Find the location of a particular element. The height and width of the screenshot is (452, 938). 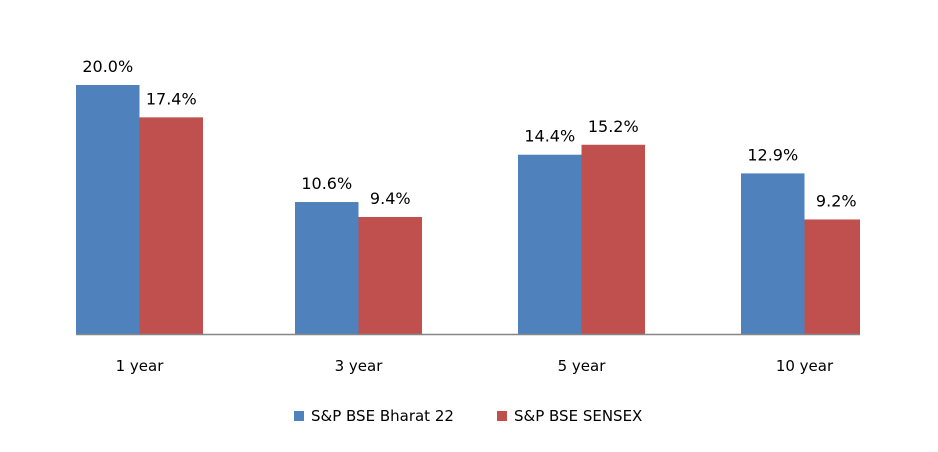

x-tick-label-1: 3 year is located at coordinates (359, 366).